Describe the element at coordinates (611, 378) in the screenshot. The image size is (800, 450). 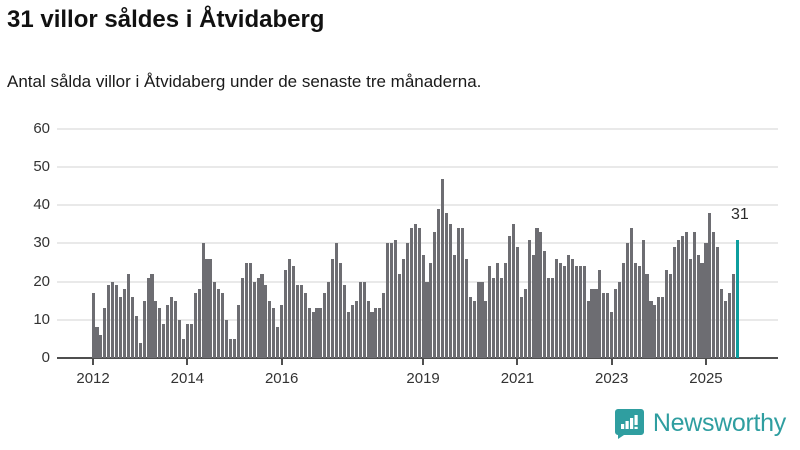
I see `x-tick-label: 2023` at that location.